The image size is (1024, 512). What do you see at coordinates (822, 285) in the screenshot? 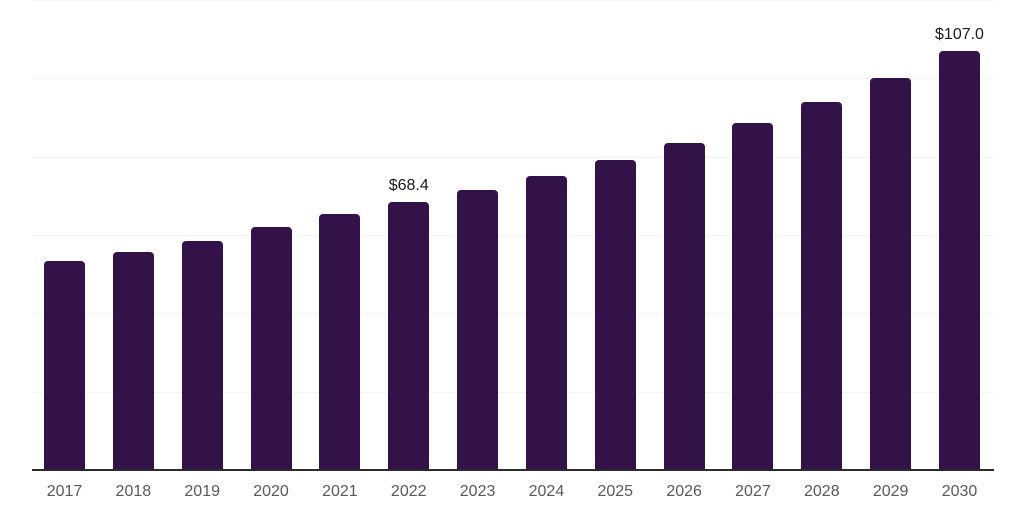
I see `bar-2028` at bounding box center [822, 285].